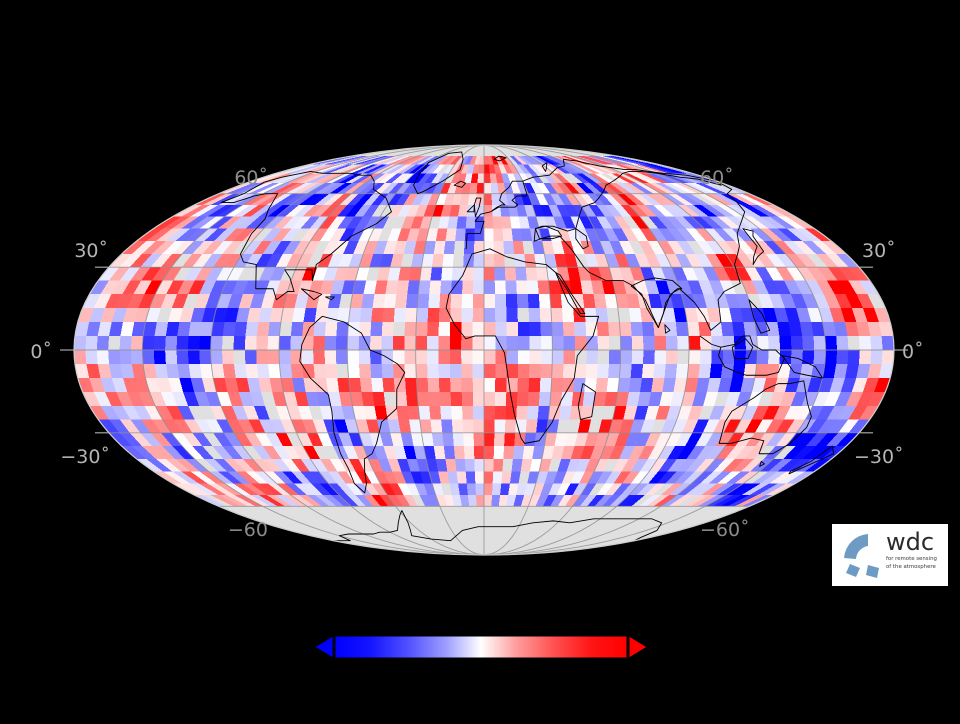  Describe the element at coordinates (856, 546) in the screenshot. I see `logo-arc-shape` at that location.